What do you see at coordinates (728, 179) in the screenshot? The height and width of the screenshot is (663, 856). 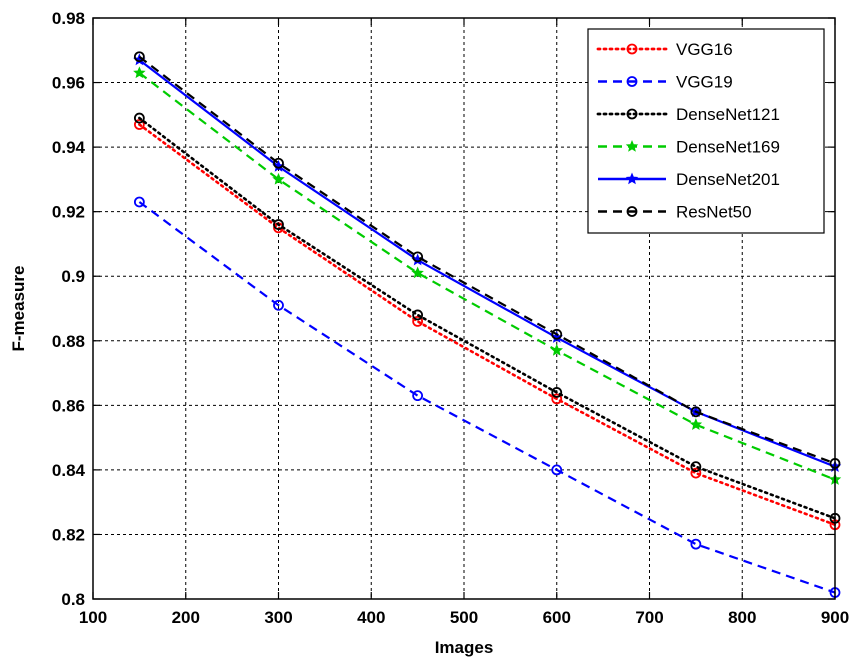 I see `legend-label: DenseNet201` at bounding box center [728, 179].